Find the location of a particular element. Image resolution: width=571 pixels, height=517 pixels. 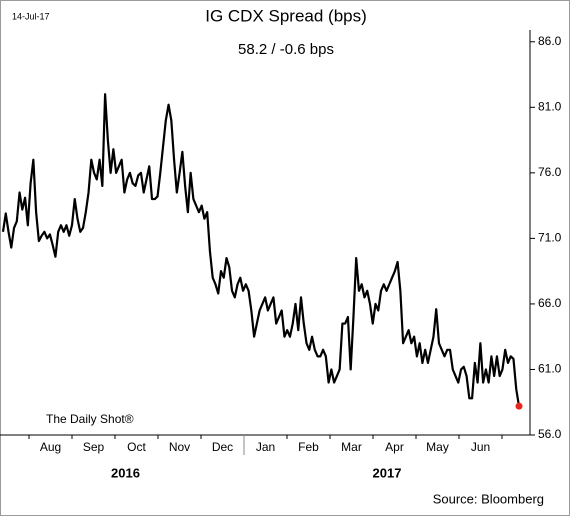

chart-title: IG CDX Spread (bps) is located at coordinates (286, 15).